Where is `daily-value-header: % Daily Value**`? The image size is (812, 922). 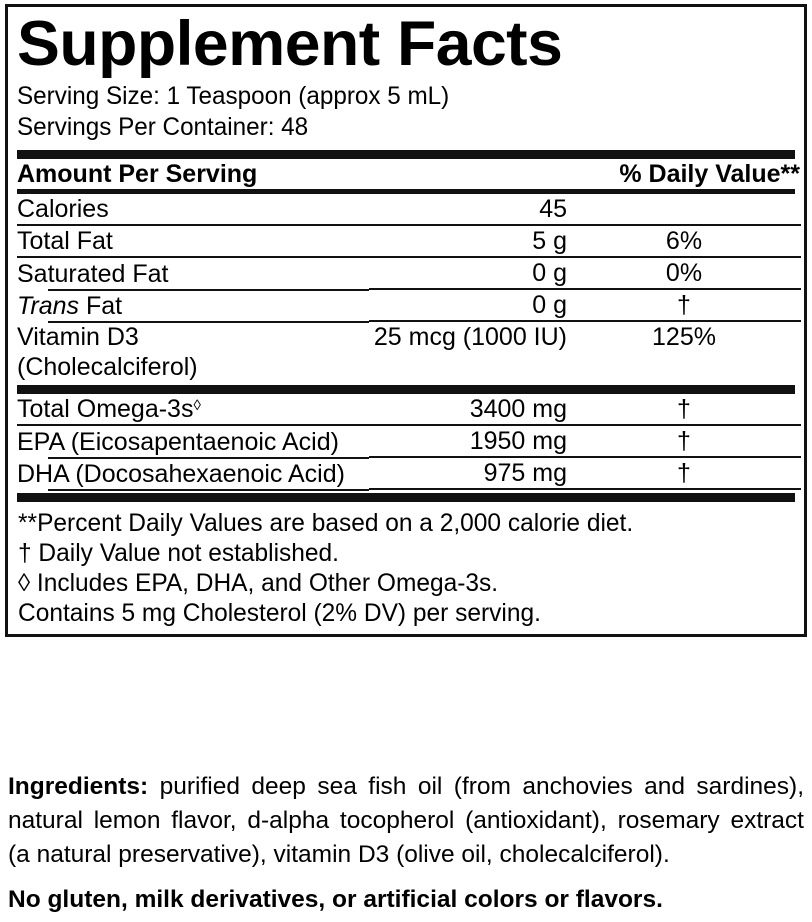
daily-value-header: % Daily Value** is located at coordinates (709, 174).